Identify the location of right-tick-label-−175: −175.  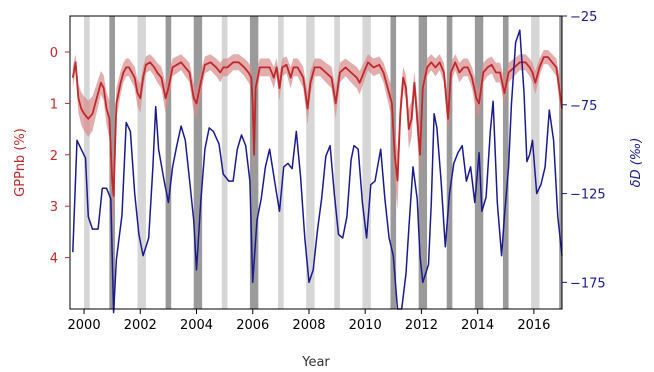
(588, 283).